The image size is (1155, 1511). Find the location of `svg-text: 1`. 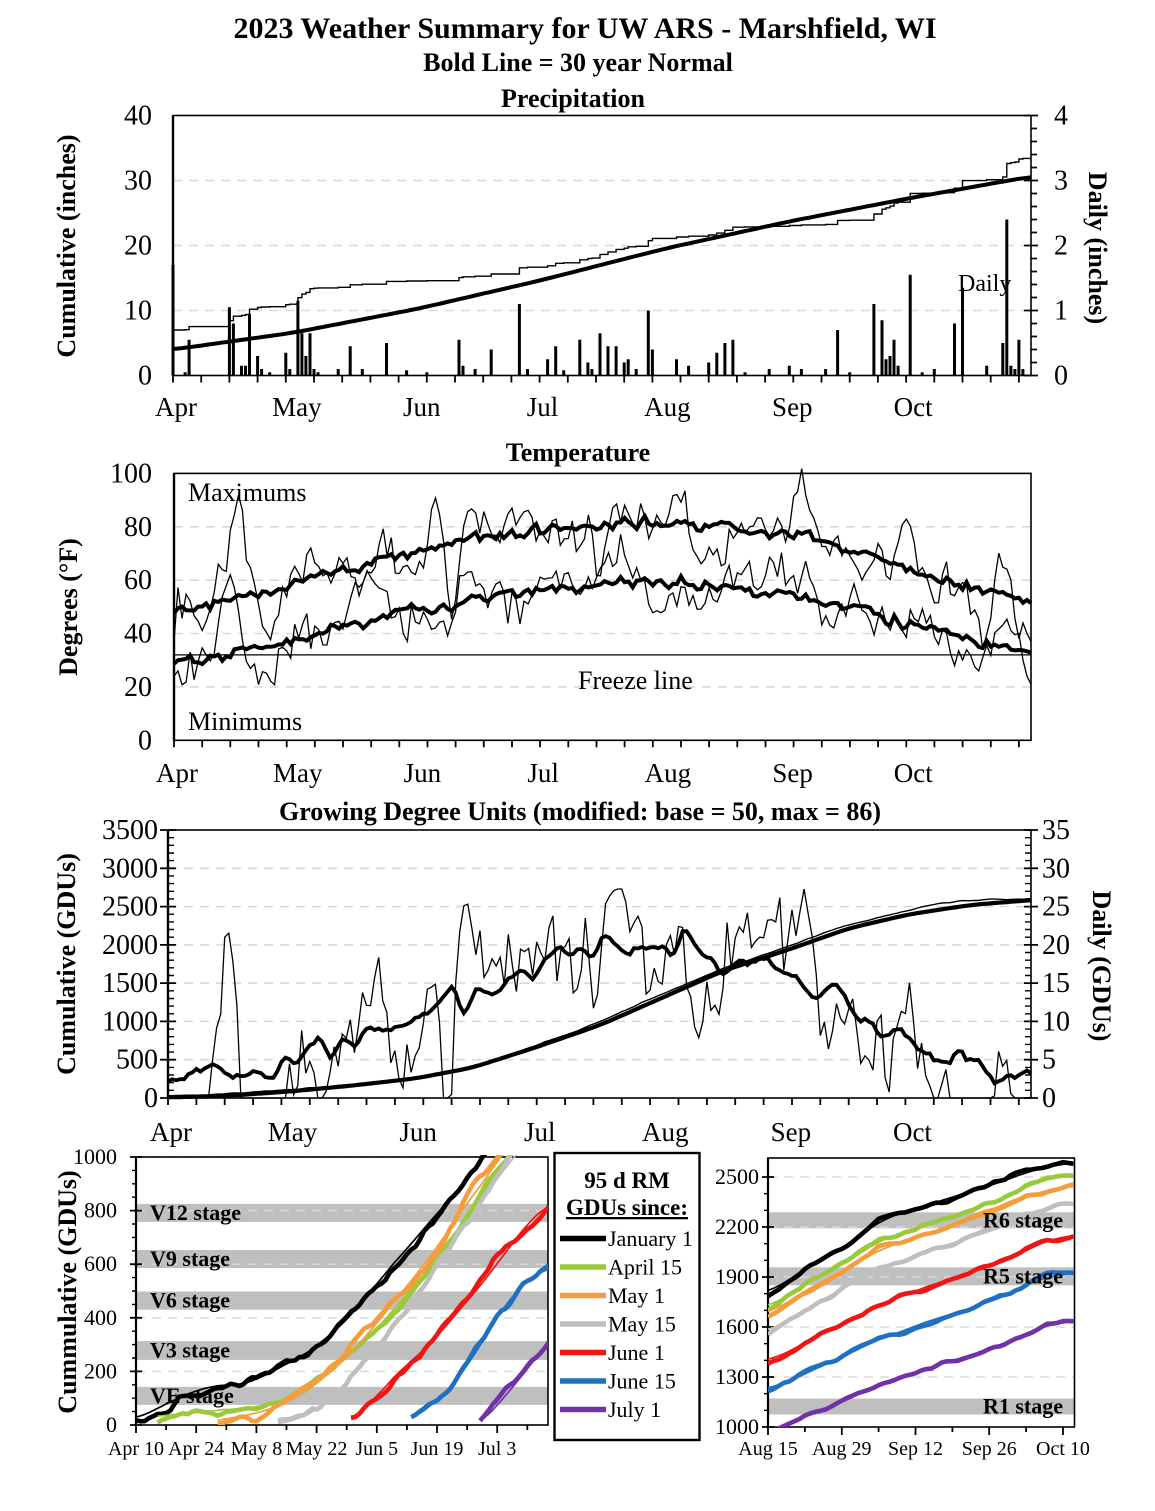

svg-text: 1 is located at coordinates (1061, 311).